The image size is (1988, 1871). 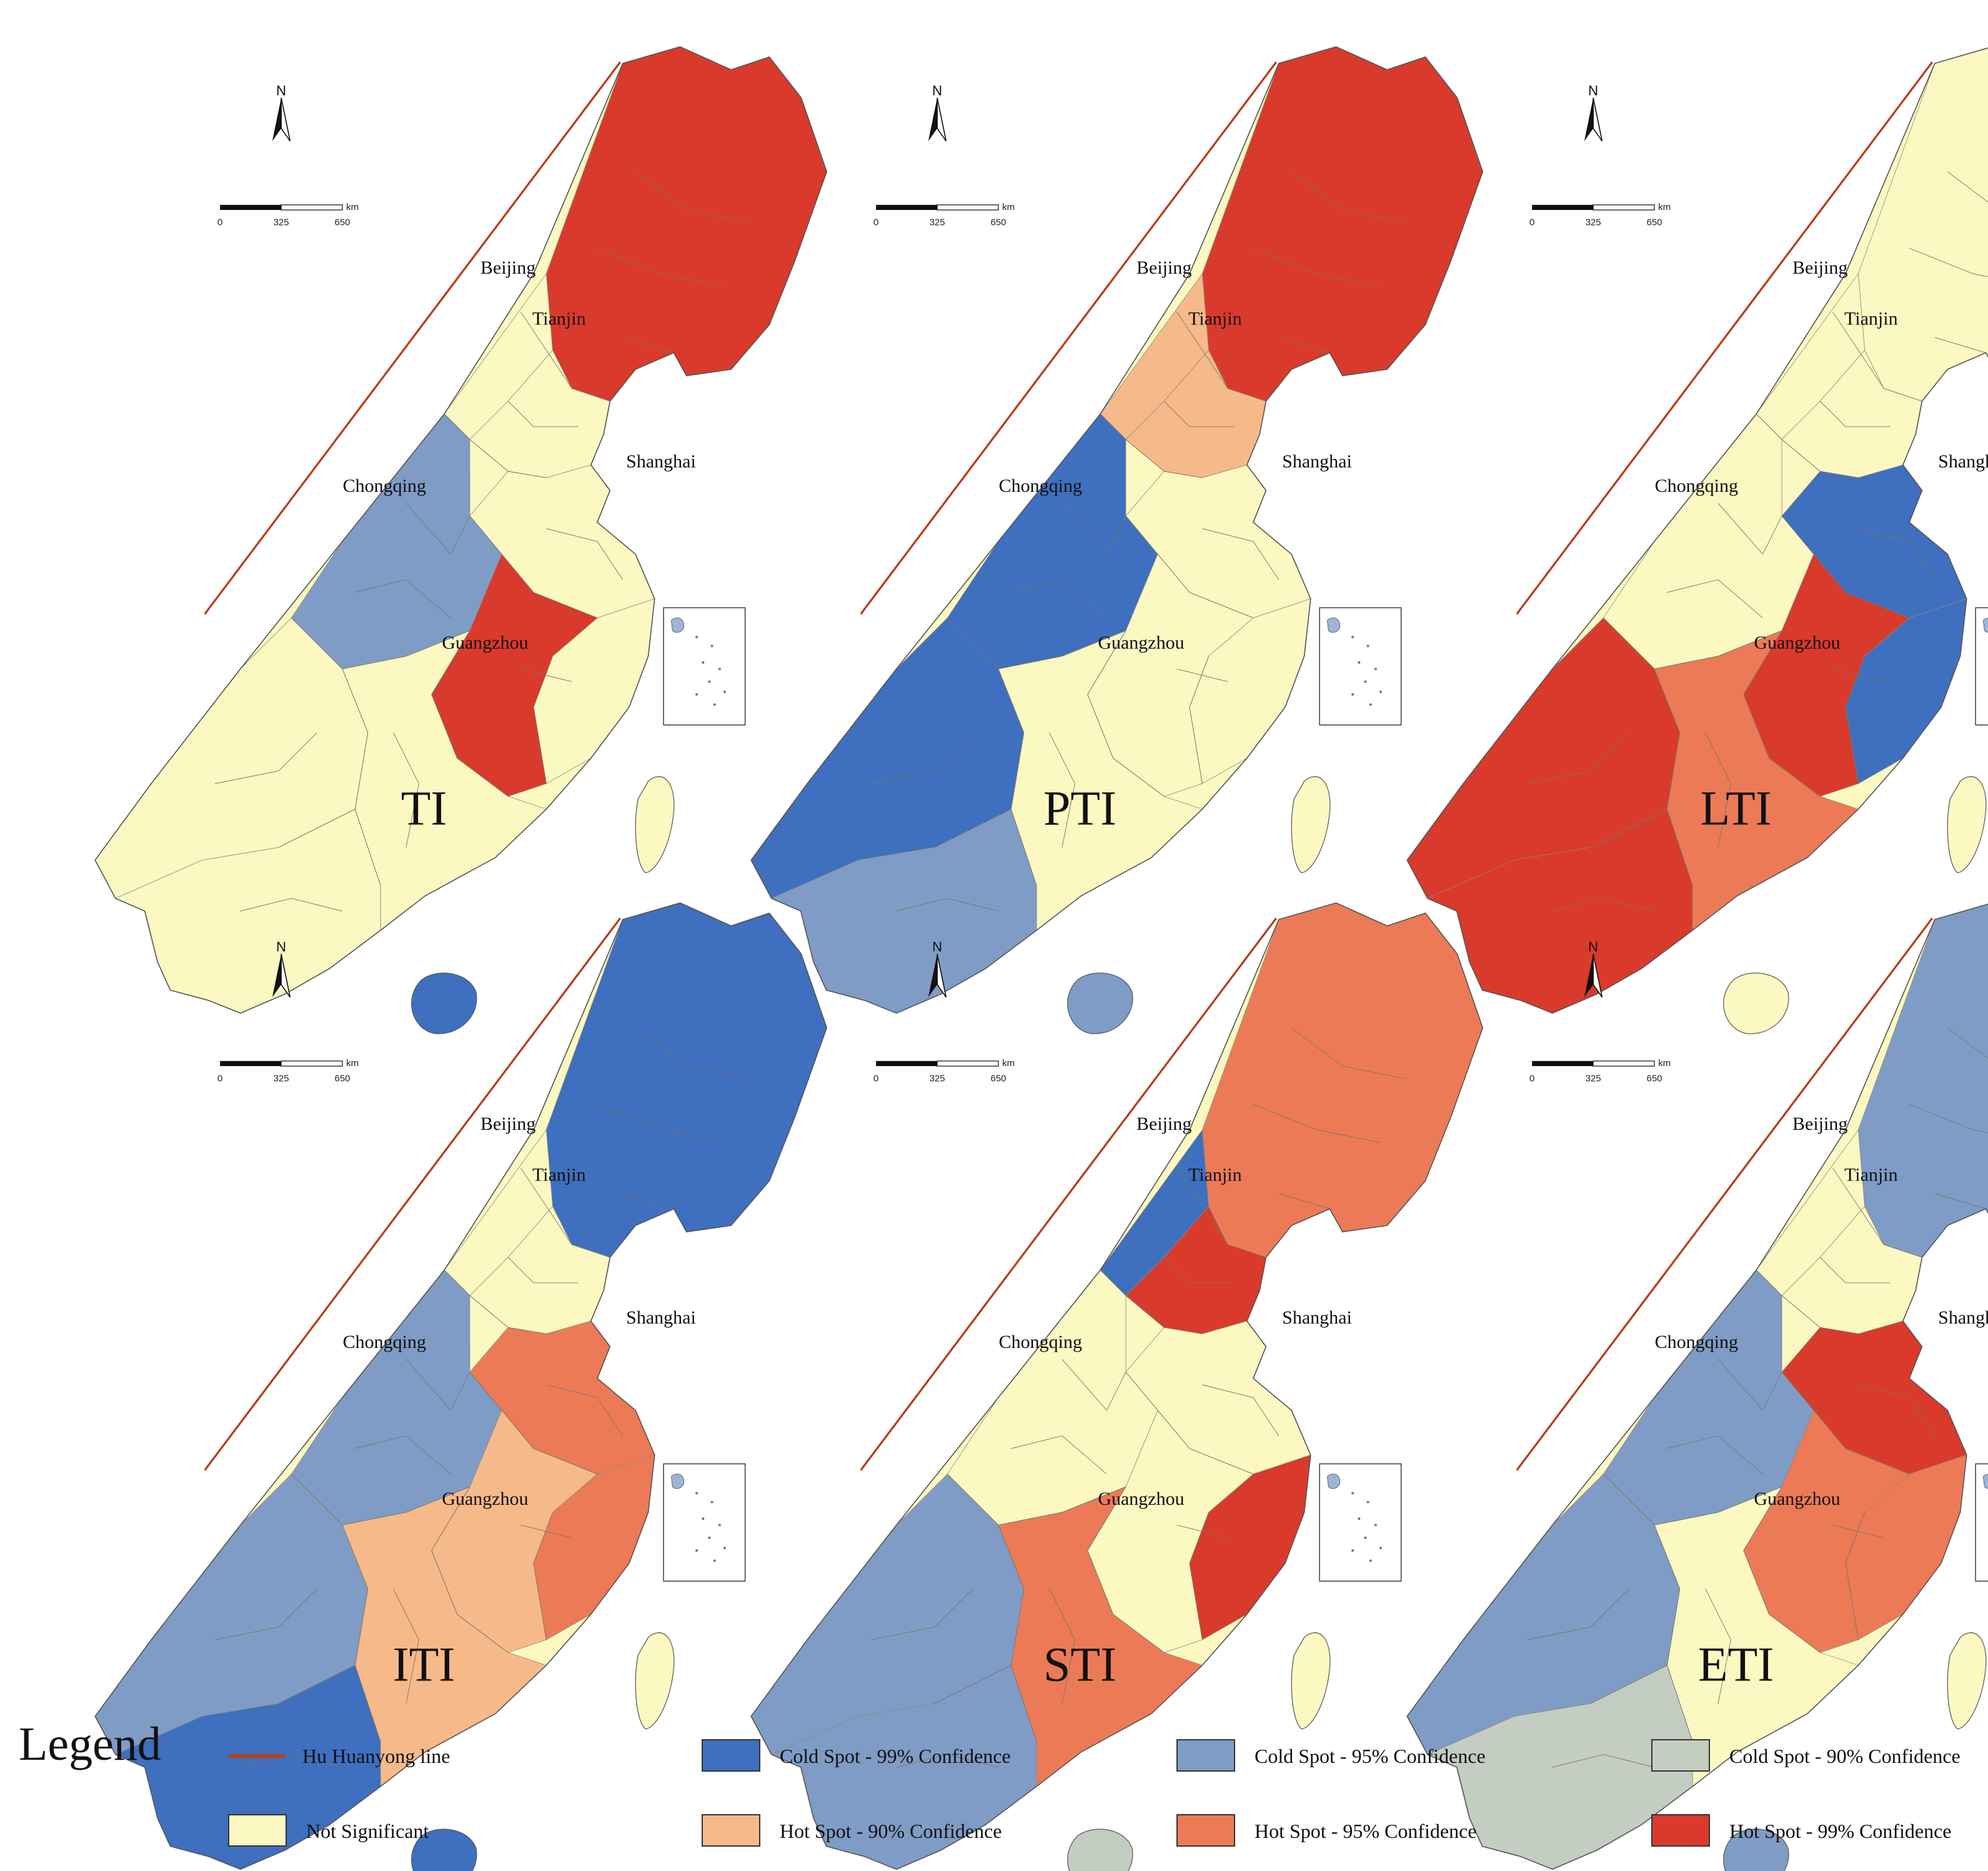 I want to click on south-china-sea-inset, so click(x=705, y=666).